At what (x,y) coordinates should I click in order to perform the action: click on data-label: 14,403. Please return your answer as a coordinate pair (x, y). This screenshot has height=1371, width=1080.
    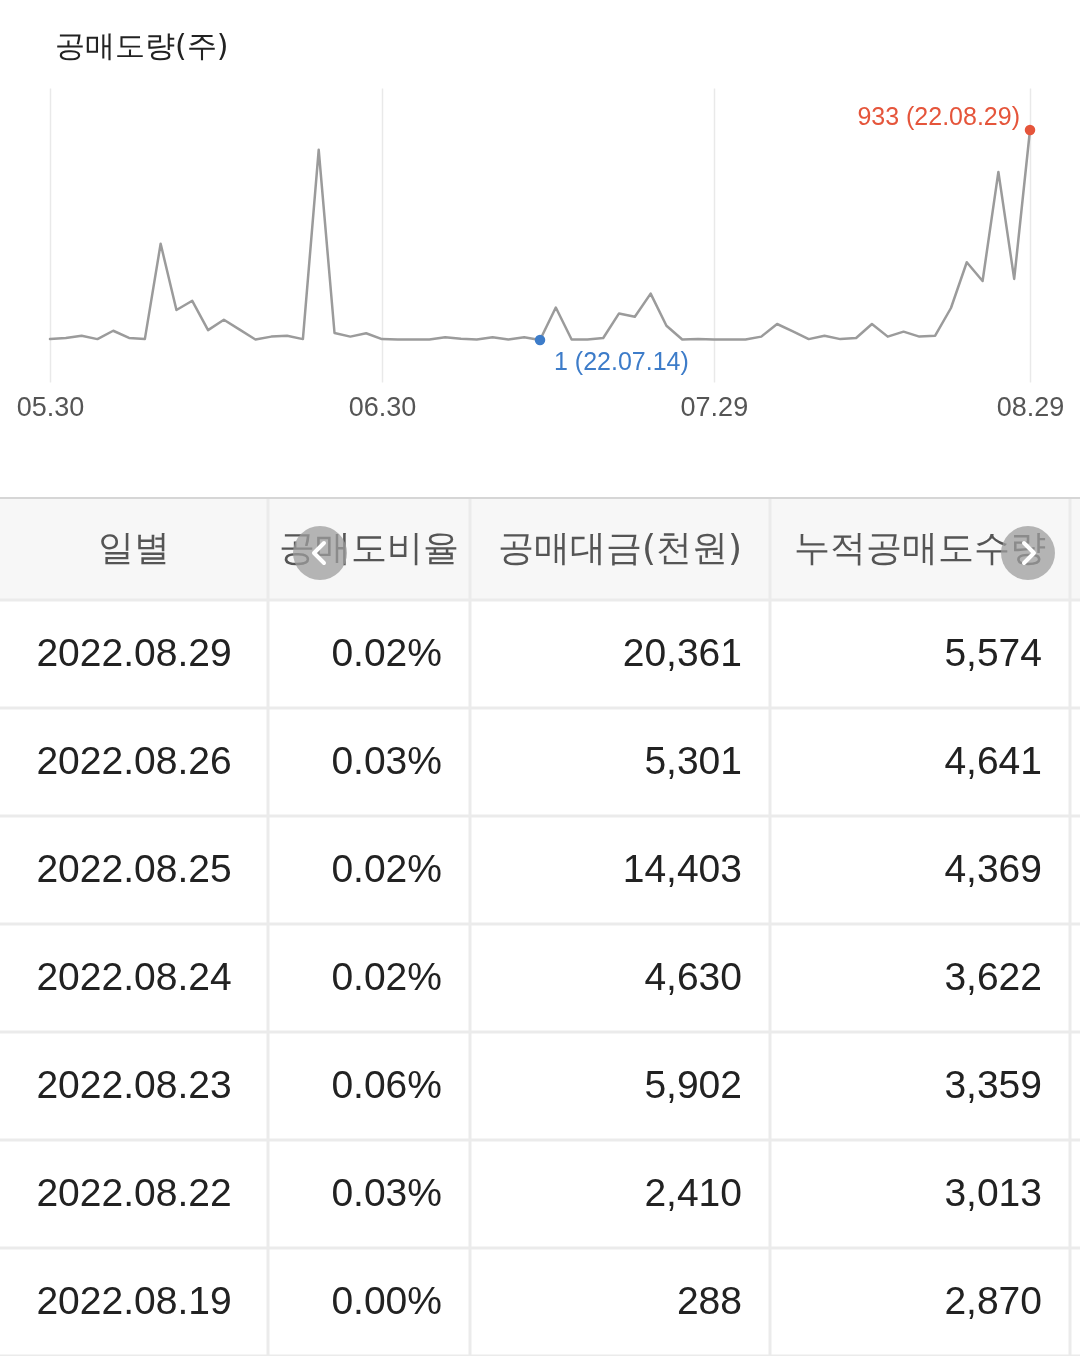
    Looking at the image, I should click on (682, 868).